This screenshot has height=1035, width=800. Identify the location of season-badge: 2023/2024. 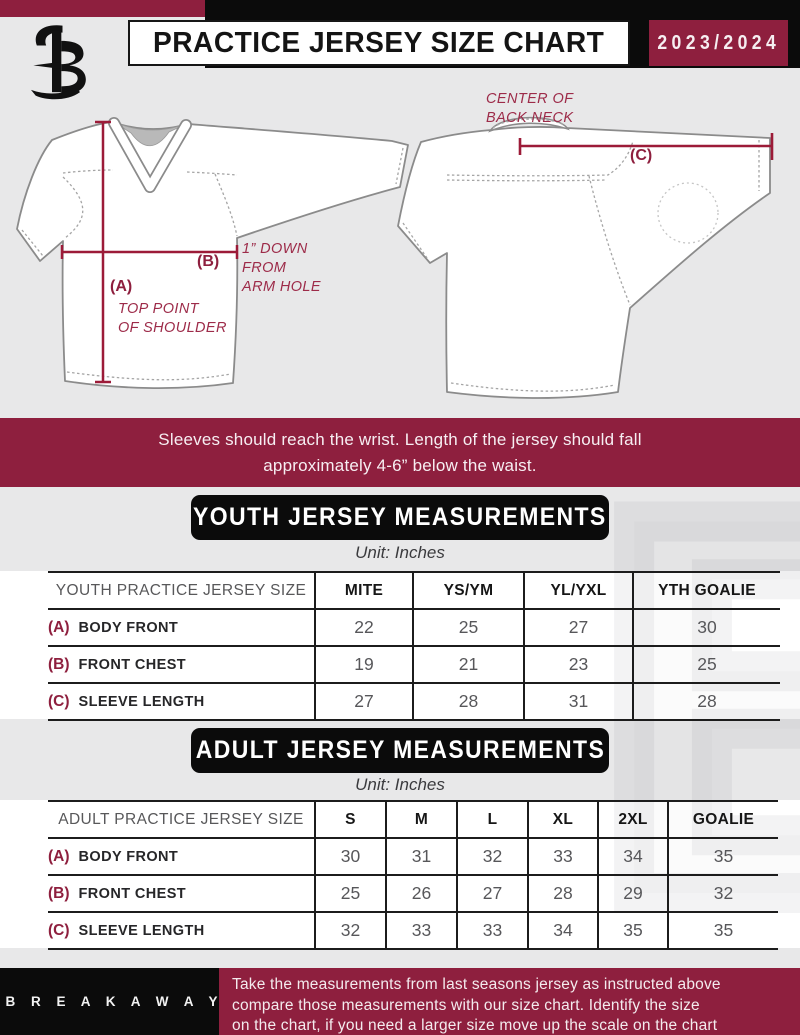
(718, 43).